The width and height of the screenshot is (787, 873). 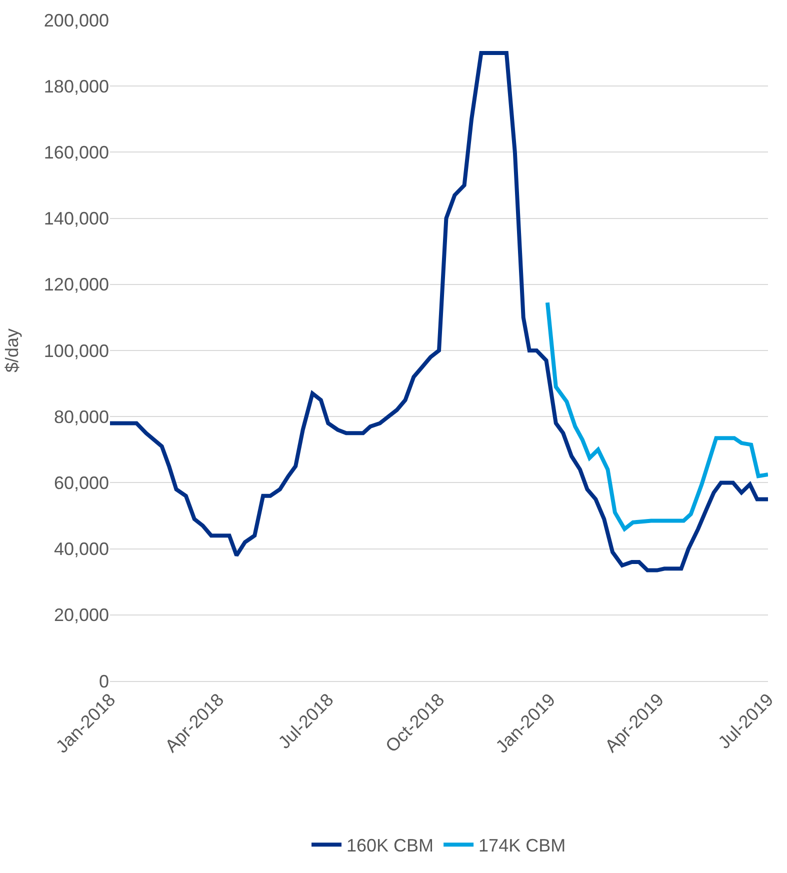 What do you see at coordinates (76, 350) in the screenshot?
I see `y-tick-label: 100,000` at bounding box center [76, 350].